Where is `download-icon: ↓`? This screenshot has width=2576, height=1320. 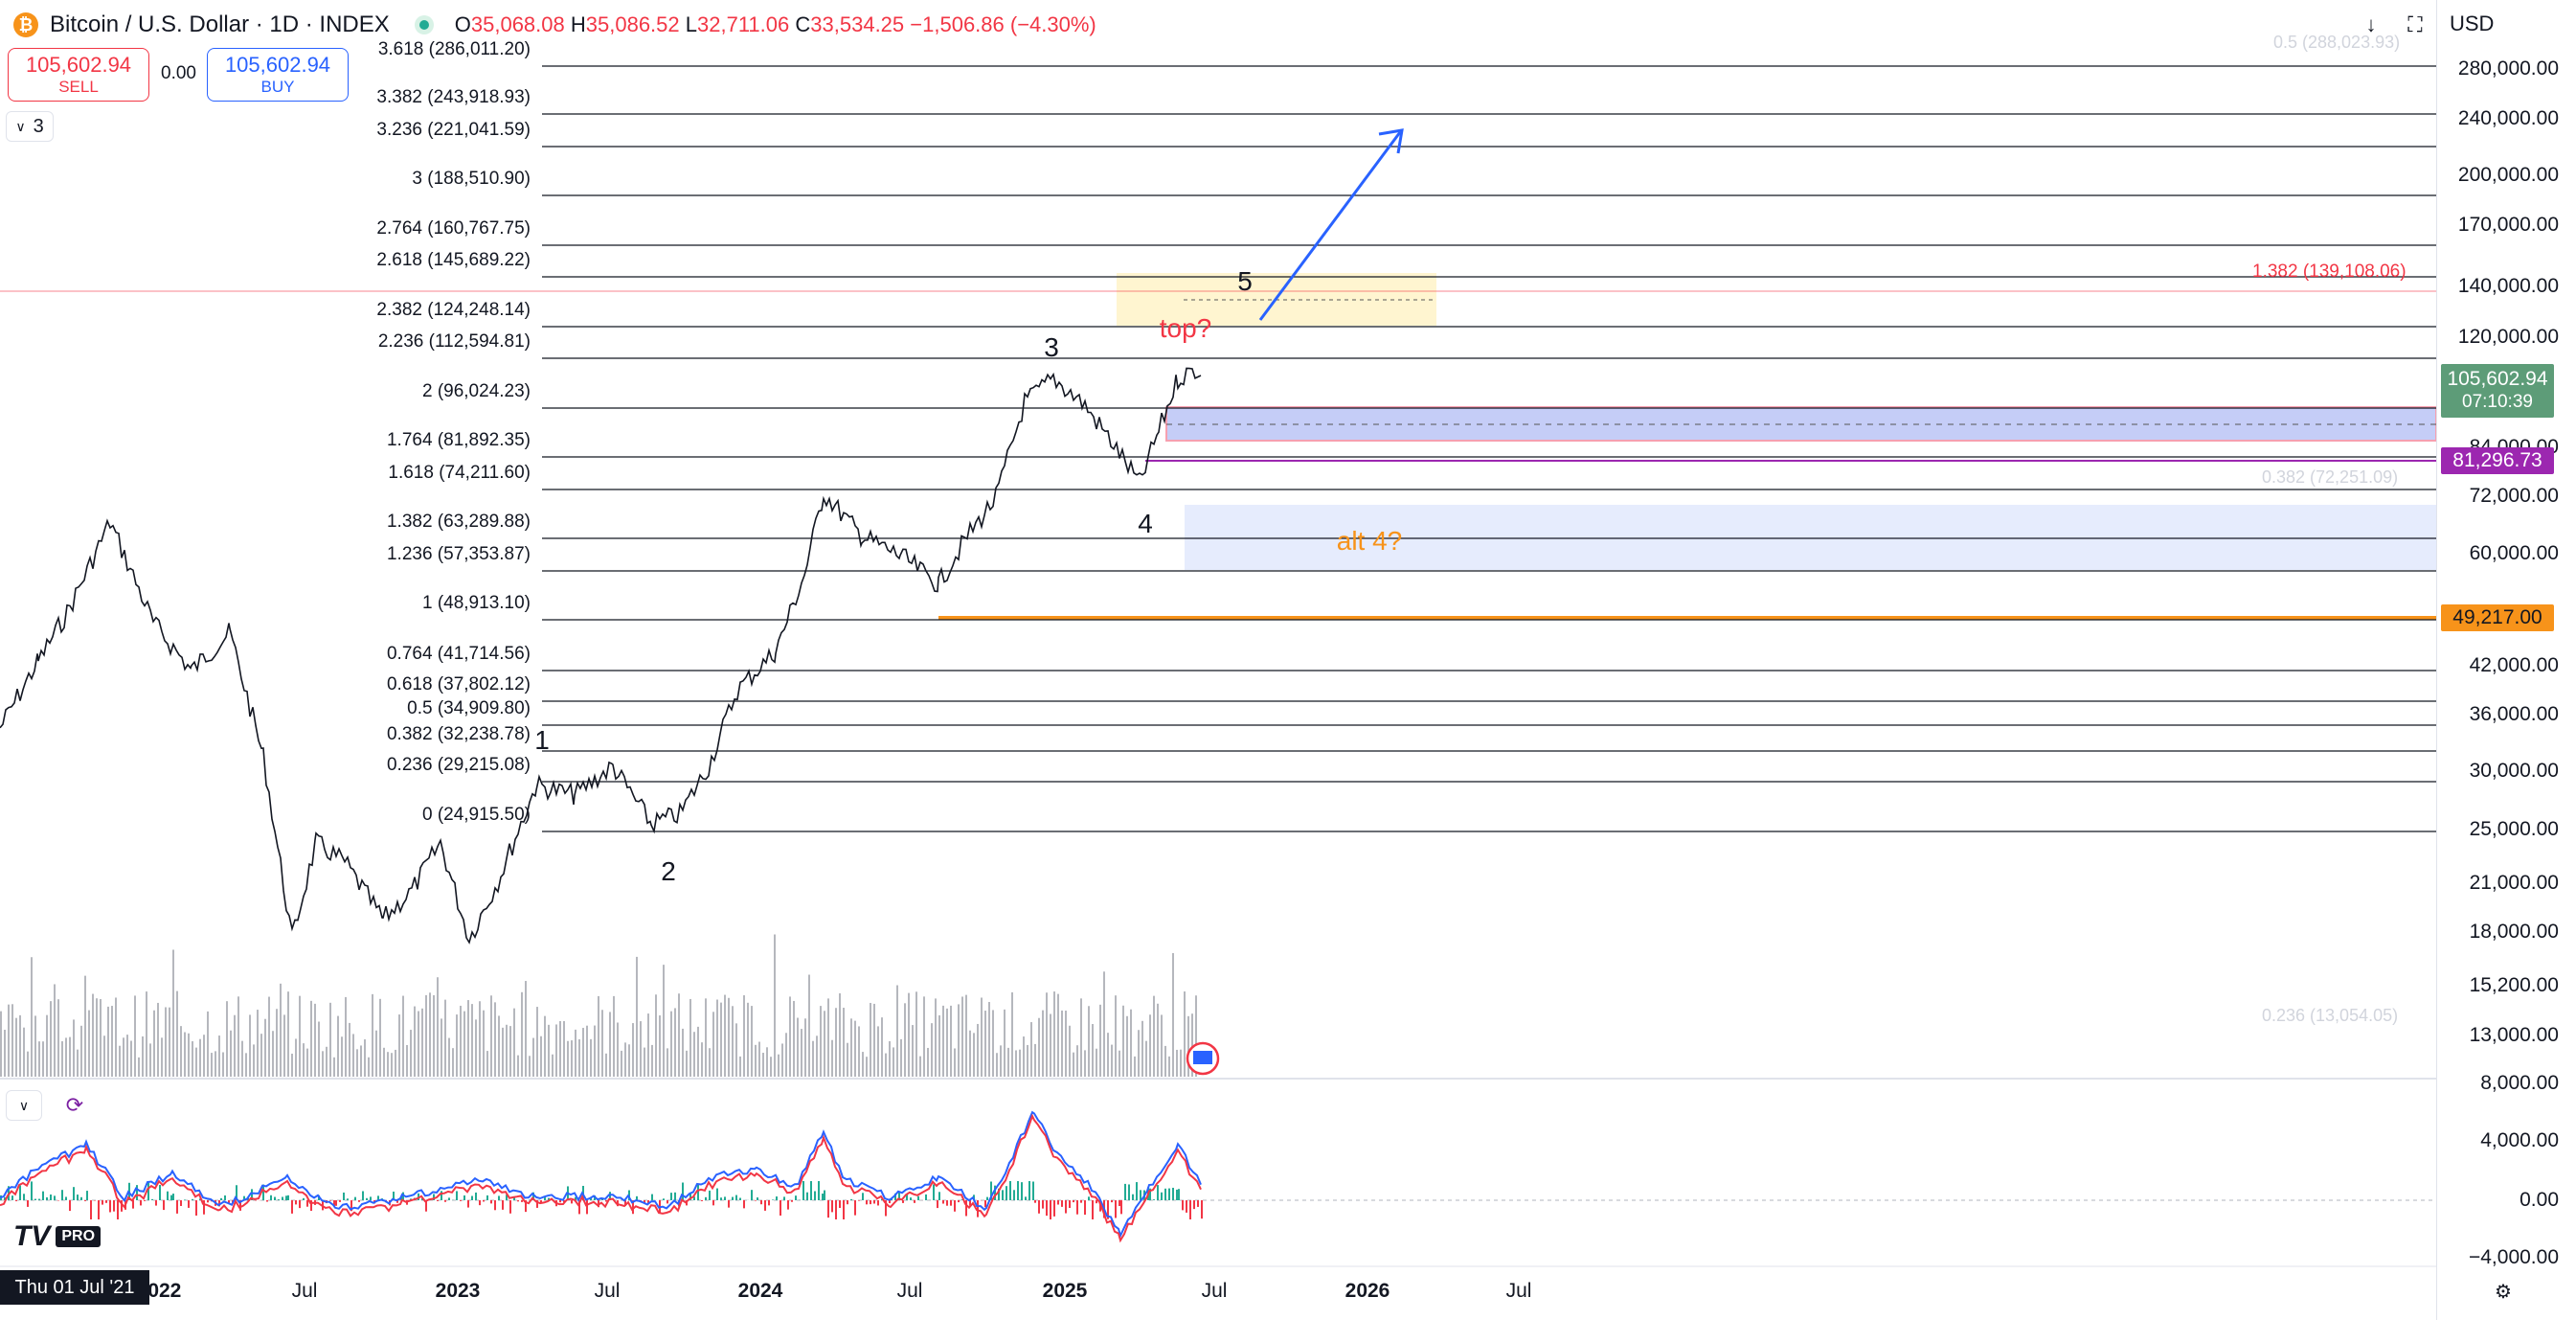
download-icon: ↓ is located at coordinates (2371, 24).